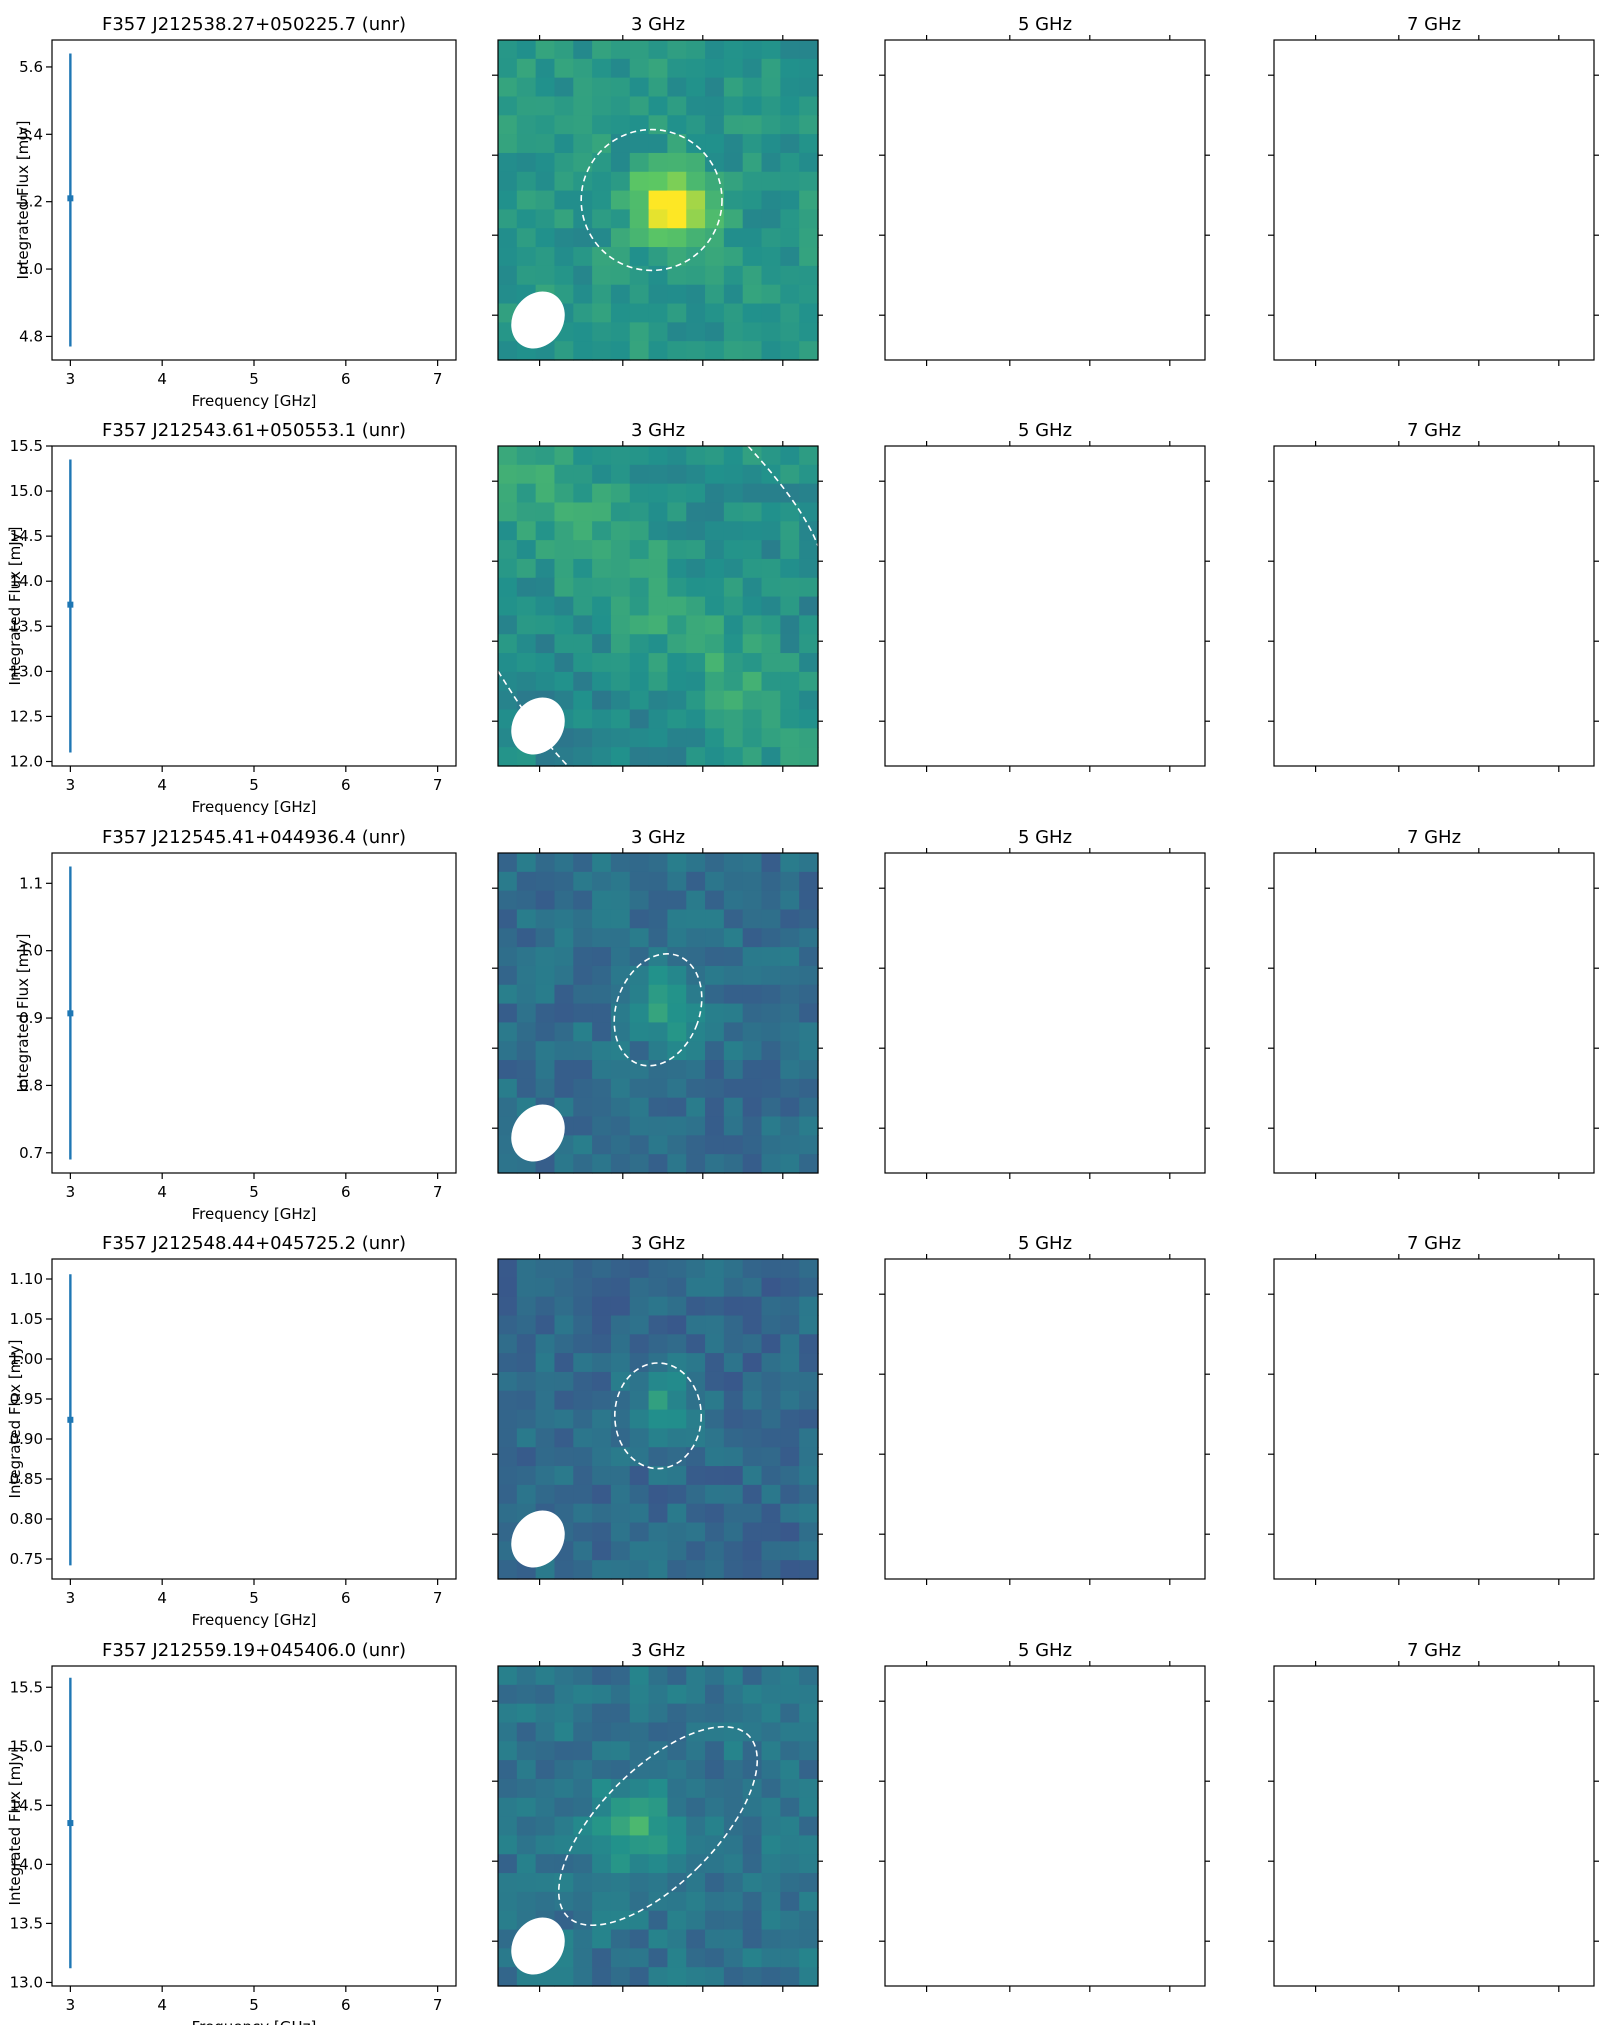  What do you see at coordinates (31, 1153) in the screenshot?
I see `y-tick-label: 0.7` at bounding box center [31, 1153].